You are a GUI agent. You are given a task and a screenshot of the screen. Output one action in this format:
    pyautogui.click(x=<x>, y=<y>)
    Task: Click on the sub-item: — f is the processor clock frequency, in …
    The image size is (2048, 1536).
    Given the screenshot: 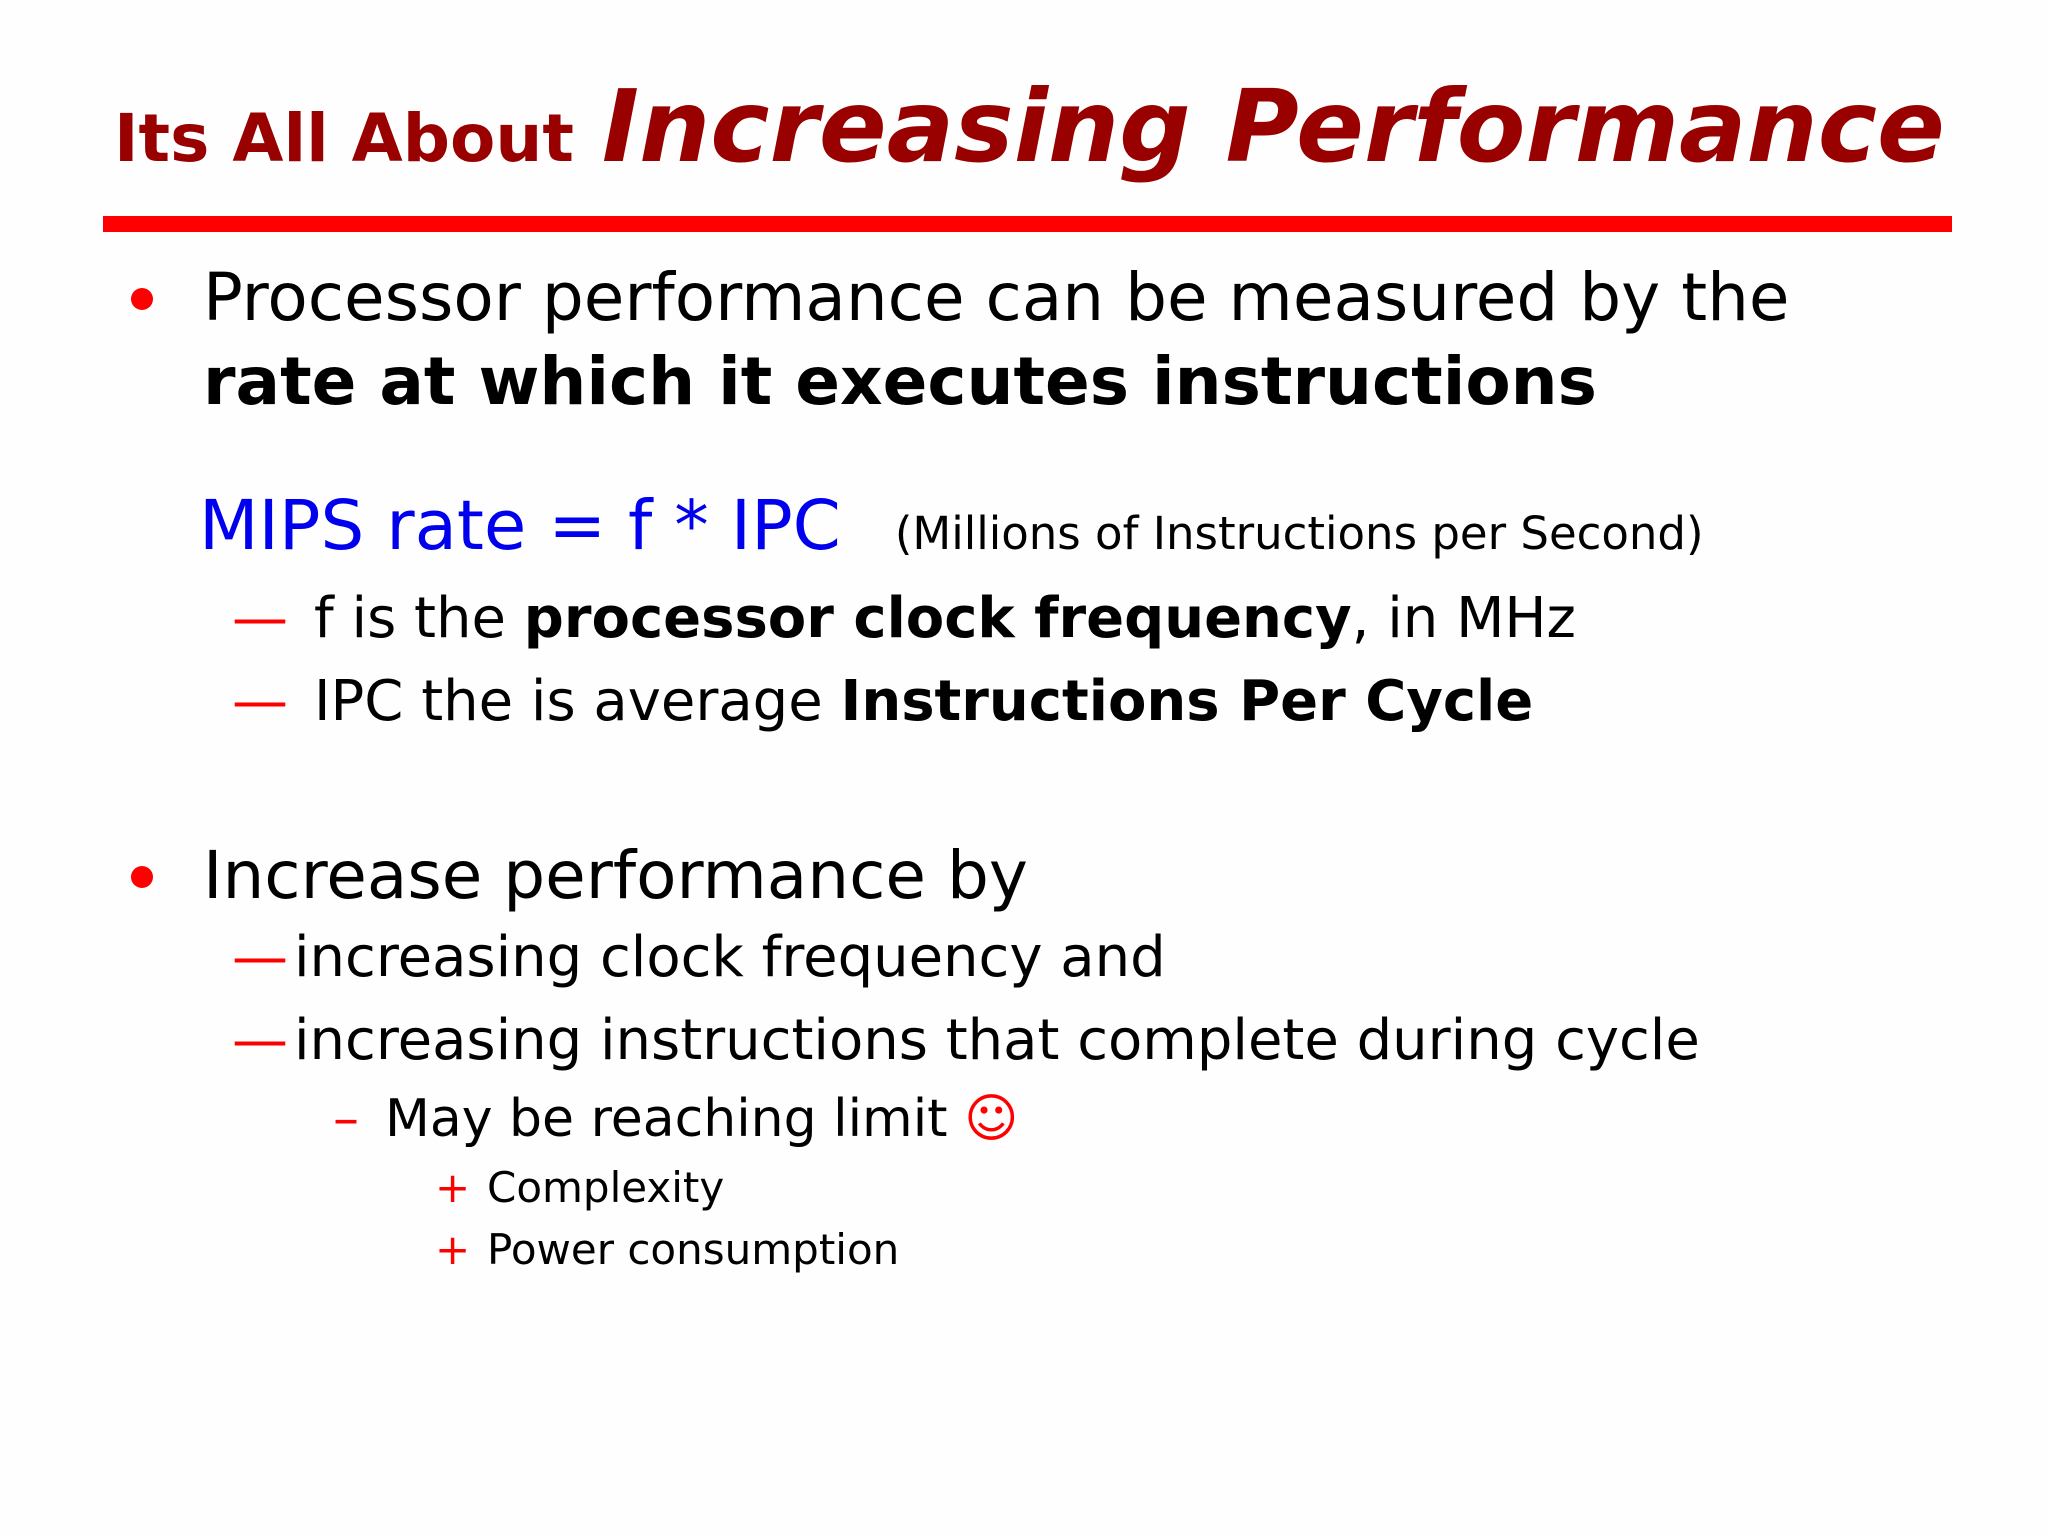 What is the action you would take?
    pyautogui.click(x=904, y=619)
    